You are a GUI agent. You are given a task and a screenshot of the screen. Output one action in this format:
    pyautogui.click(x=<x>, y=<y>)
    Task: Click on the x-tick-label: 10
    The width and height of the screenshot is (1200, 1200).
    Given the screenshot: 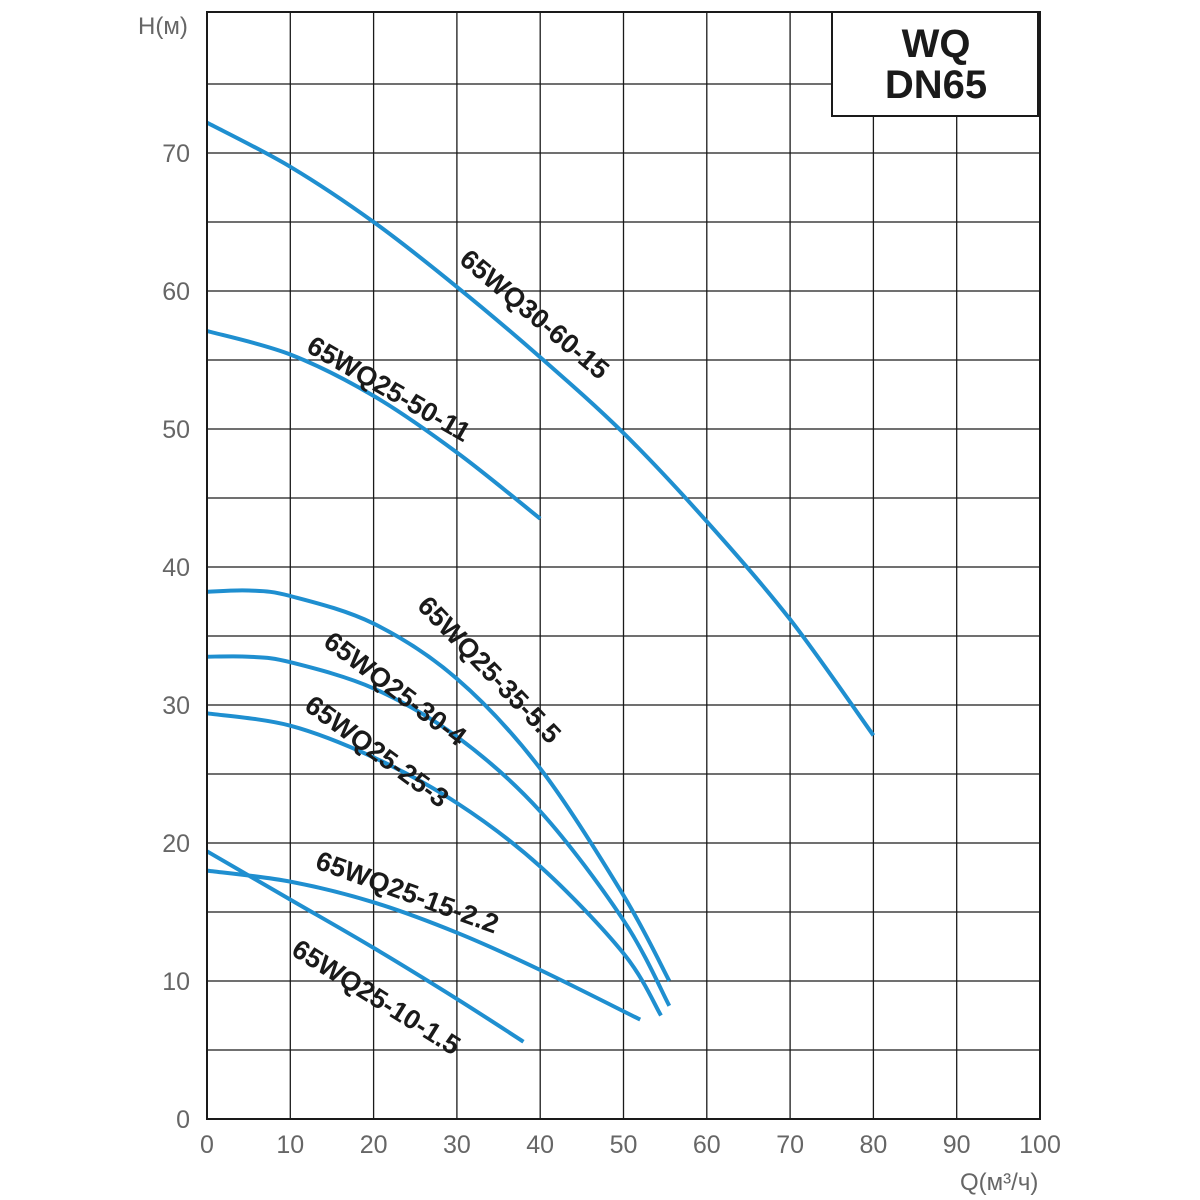 What is the action you would take?
    pyautogui.click(x=290, y=1145)
    